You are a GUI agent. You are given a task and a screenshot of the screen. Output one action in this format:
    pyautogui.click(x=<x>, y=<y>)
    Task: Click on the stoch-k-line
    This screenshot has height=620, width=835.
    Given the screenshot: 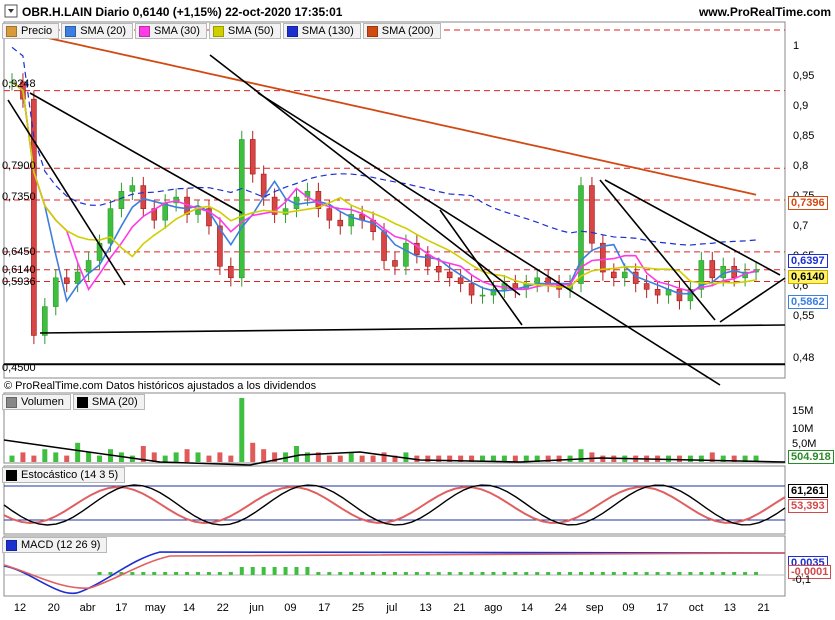 What is the action you would take?
    pyautogui.click(x=394, y=505)
    